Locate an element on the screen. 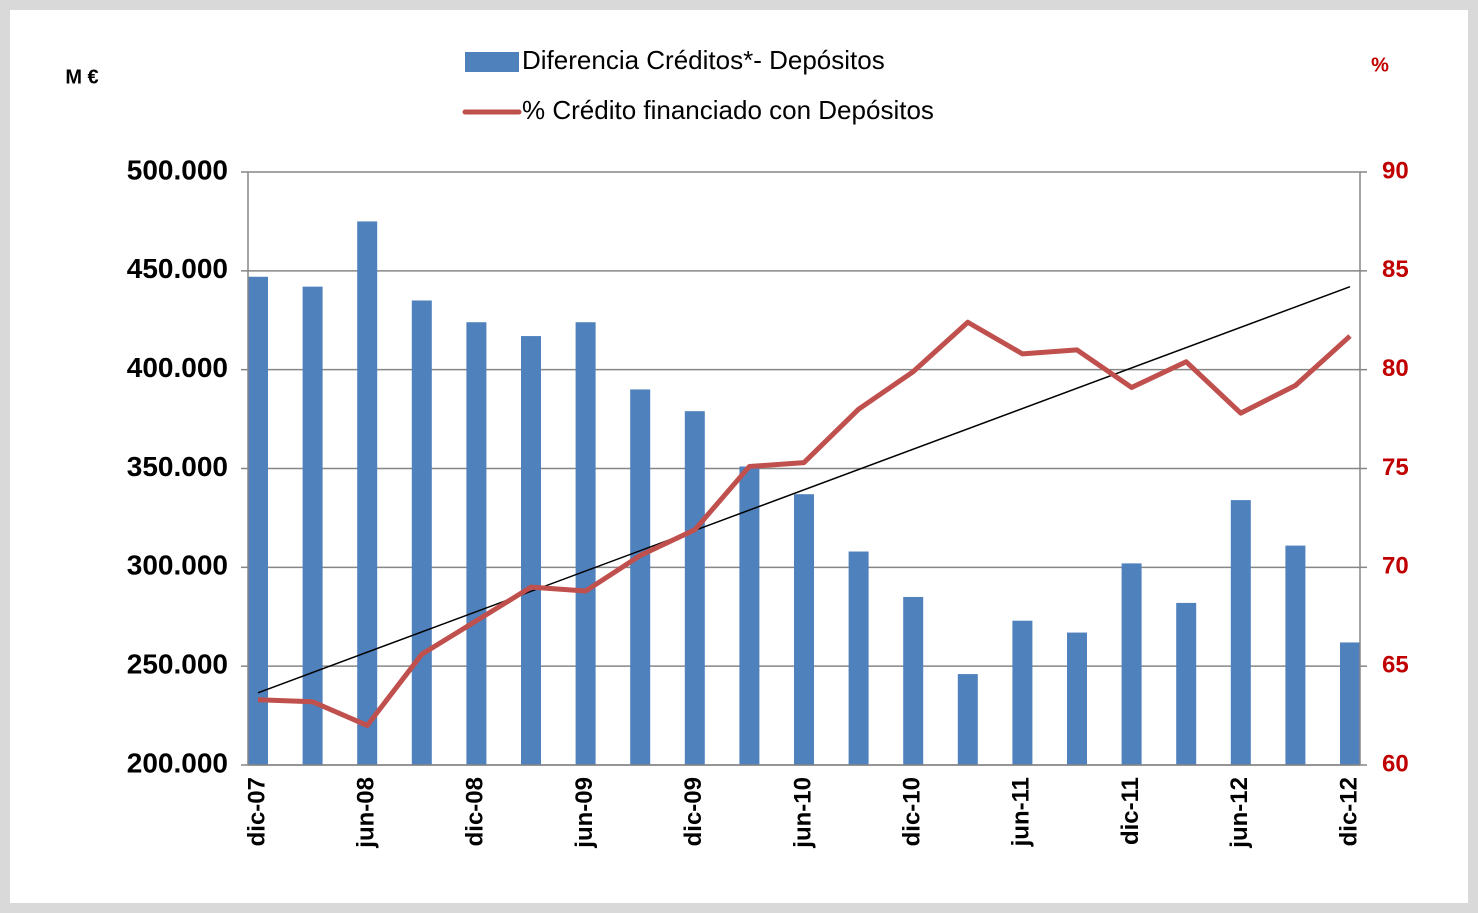 This screenshot has width=1478, height=913. y-tick-label: 250.000 is located at coordinates (177, 664).